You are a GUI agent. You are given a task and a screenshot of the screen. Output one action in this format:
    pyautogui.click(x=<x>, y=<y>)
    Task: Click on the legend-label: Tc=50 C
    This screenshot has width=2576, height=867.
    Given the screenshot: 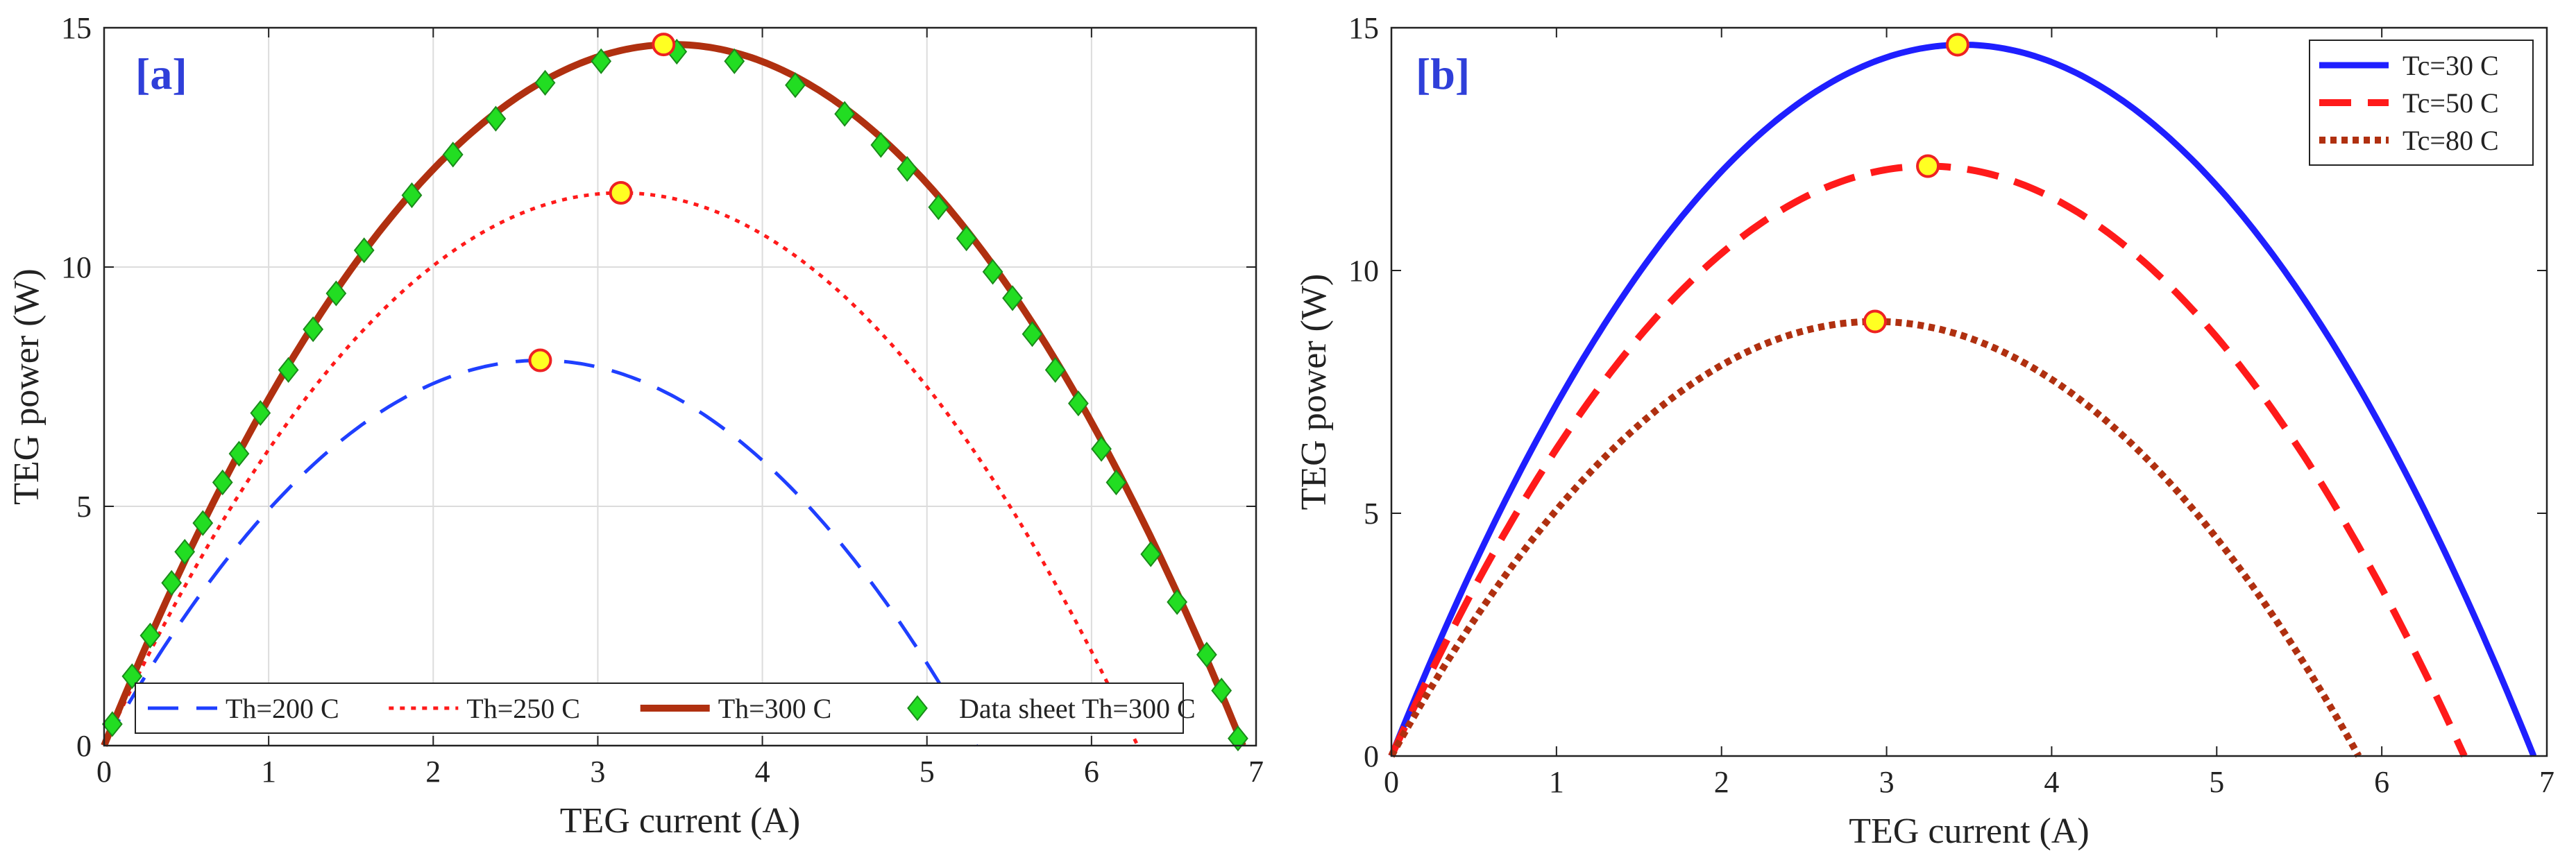 What is the action you would take?
    pyautogui.click(x=2451, y=103)
    